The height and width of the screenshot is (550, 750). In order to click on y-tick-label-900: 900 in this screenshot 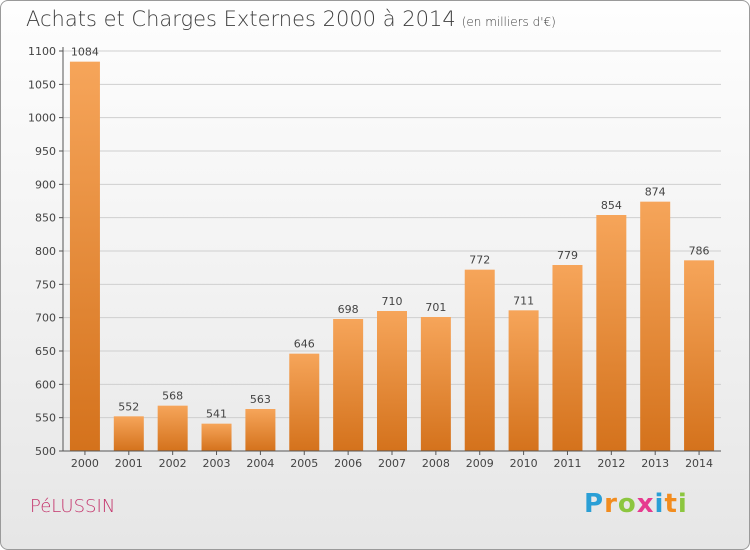, I will do `click(45, 184)`.